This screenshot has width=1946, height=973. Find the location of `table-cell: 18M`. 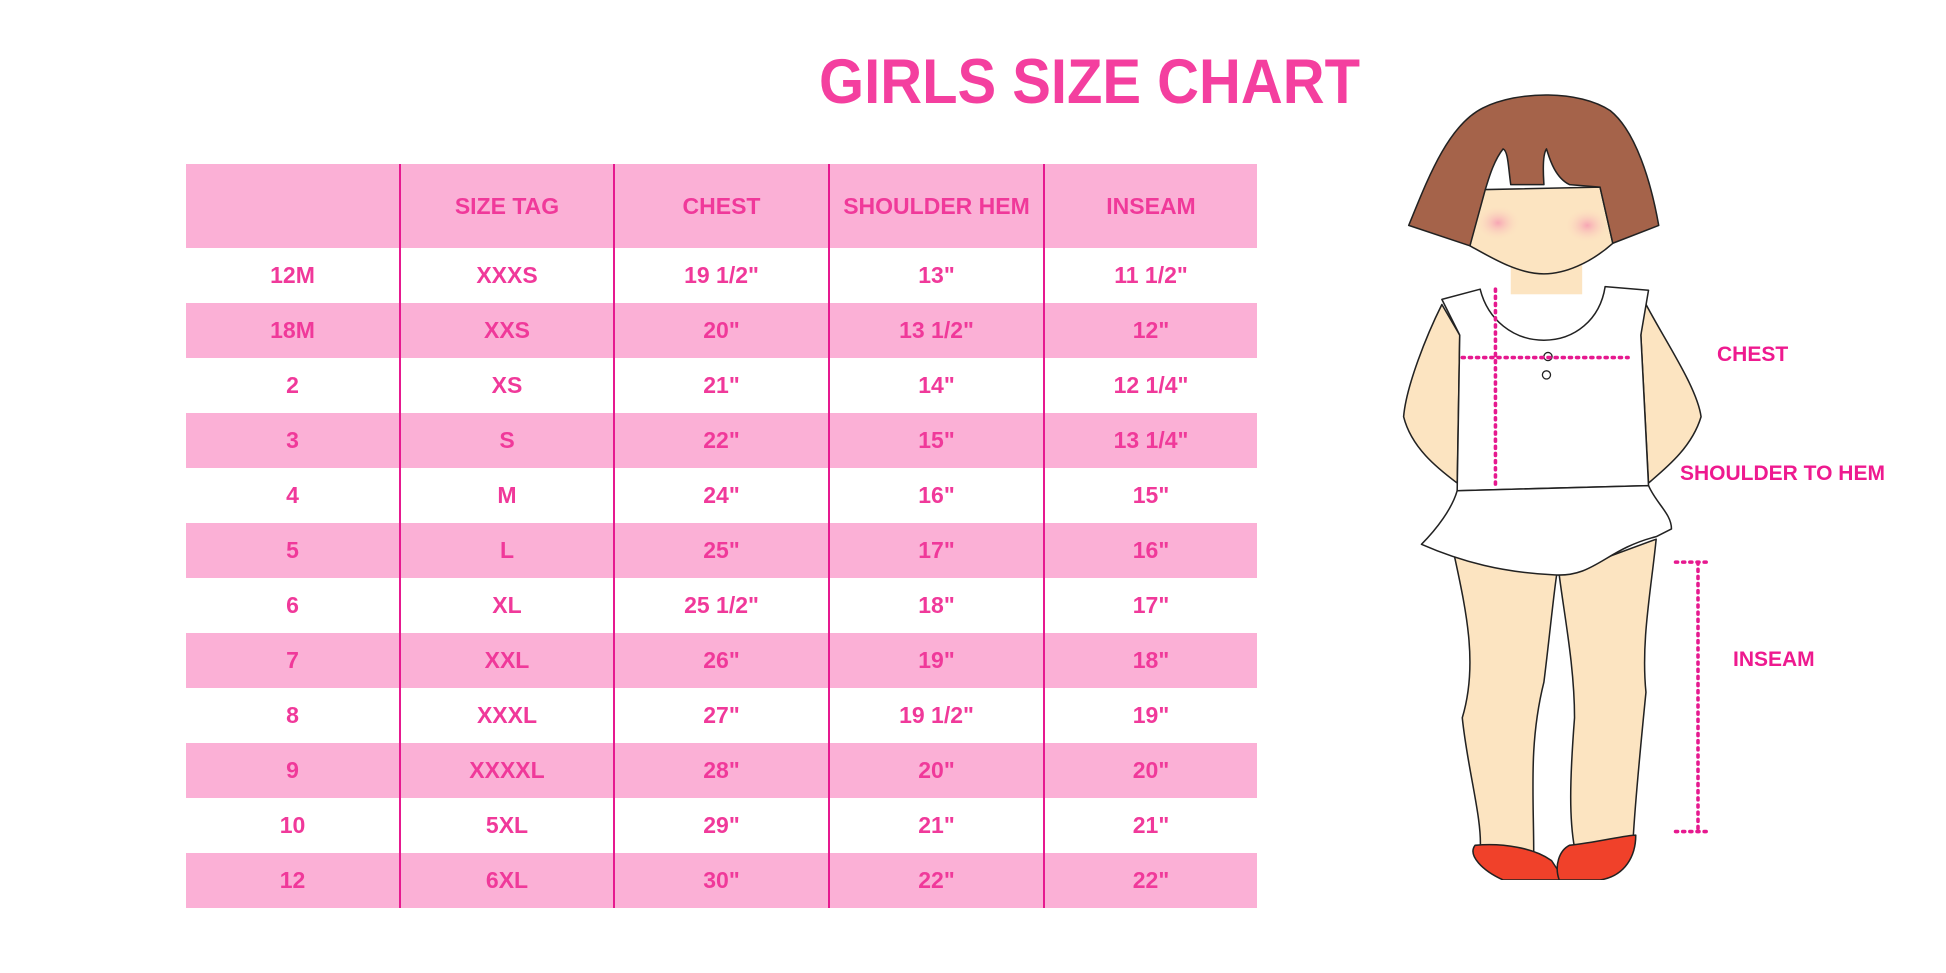

table-cell: 18M is located at coordinates (293, 330).